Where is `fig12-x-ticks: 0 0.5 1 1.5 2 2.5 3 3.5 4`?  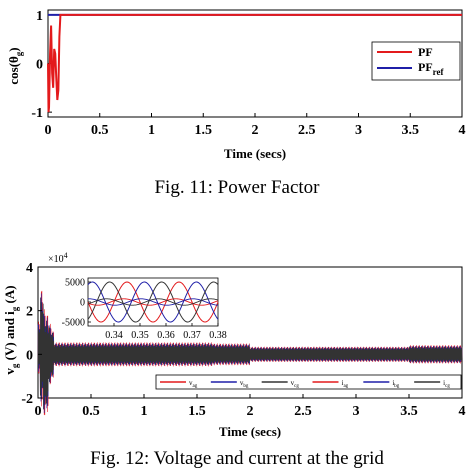 fig12-x-ticks: 0 0.5 1 1.5 2 2.5 3 3.5 4 is located at coordinates (250, 406).